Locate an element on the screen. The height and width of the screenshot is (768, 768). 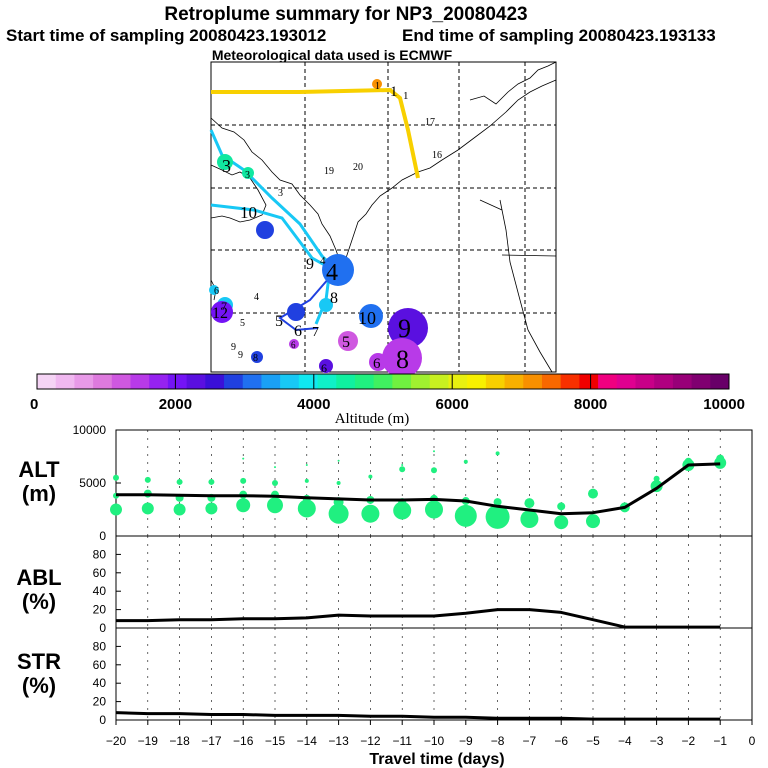
map-label: 20 is located at coordinates (358, 167).